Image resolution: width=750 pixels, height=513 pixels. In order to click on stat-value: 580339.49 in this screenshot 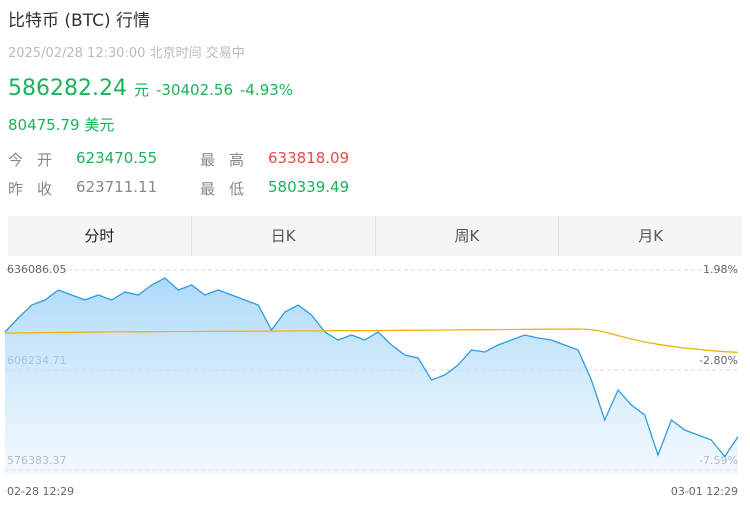, I will do `click(309, 187)`.